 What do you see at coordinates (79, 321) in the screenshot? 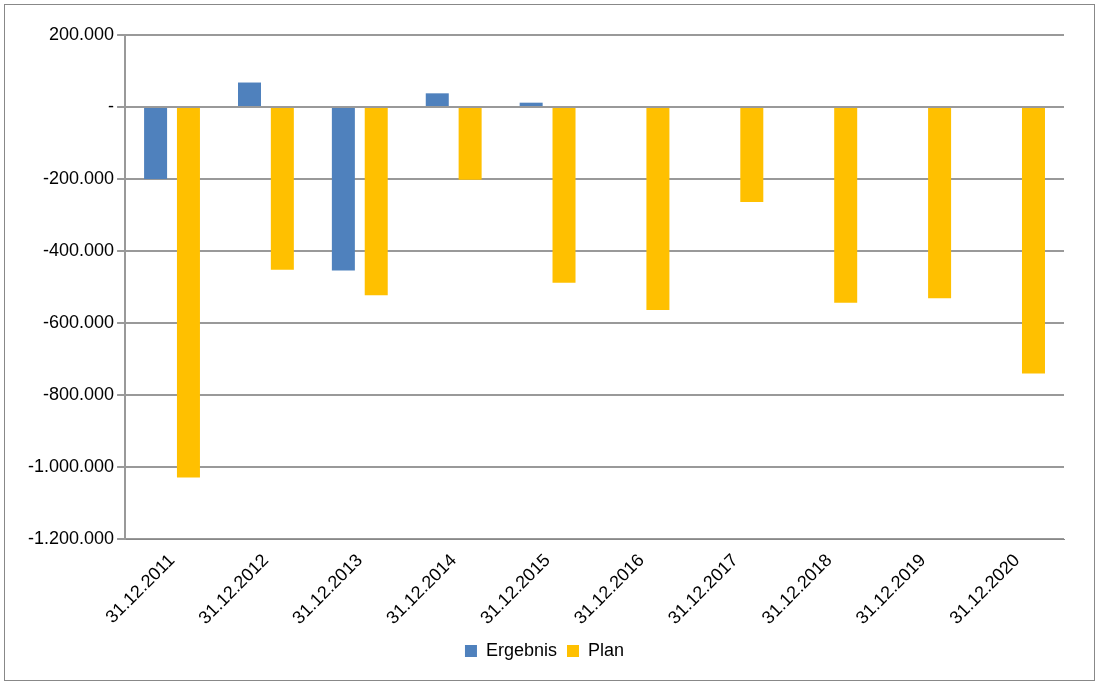
I see `y-tick-label: -600.000` at bounding box center [79, 321].